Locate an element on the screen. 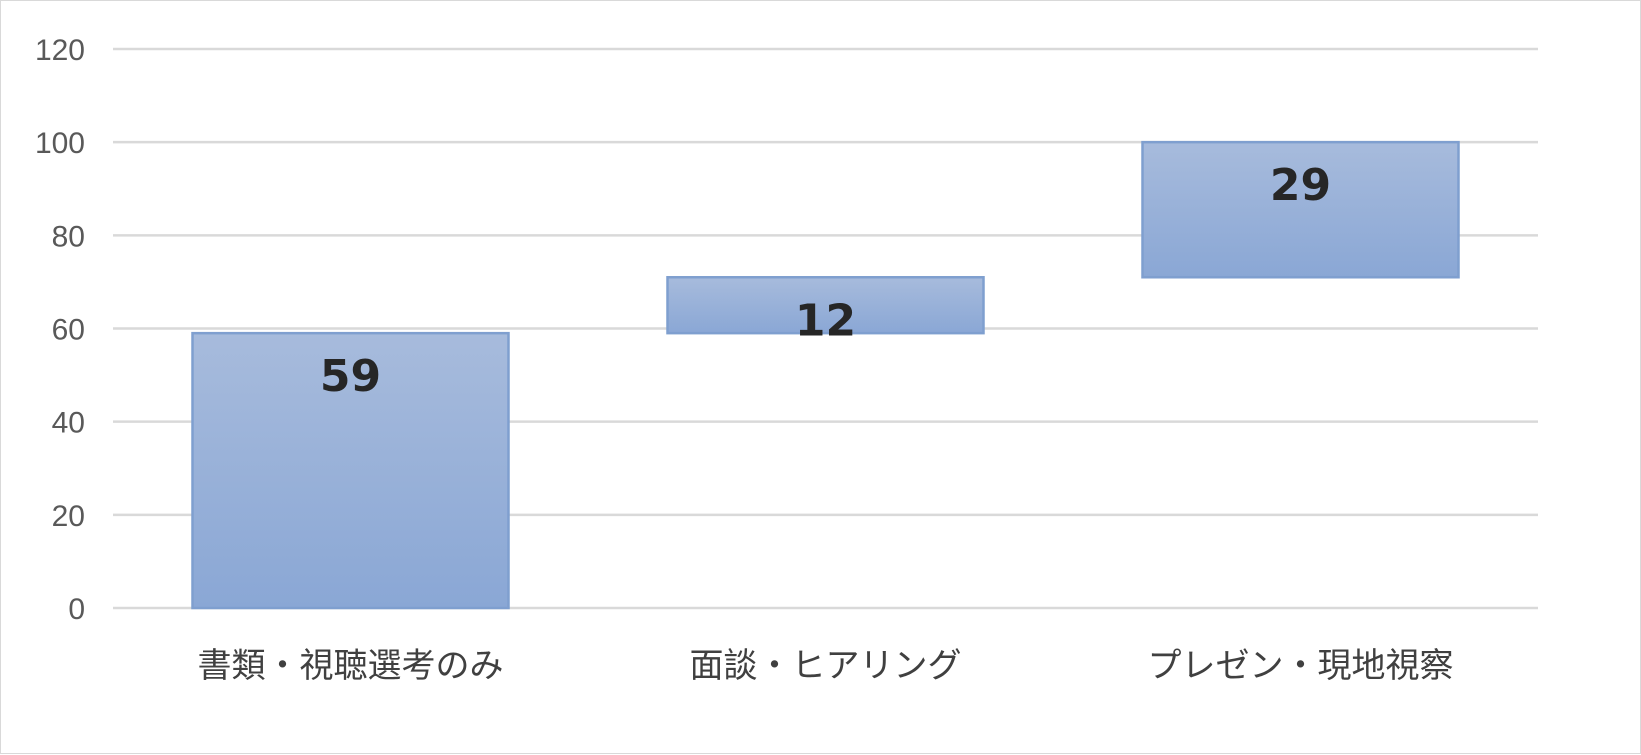  x-axis: 書類・視聴選考のみ 面談・ヒアリング プレゼン・現地視察 is located at coordinates (826, 666).